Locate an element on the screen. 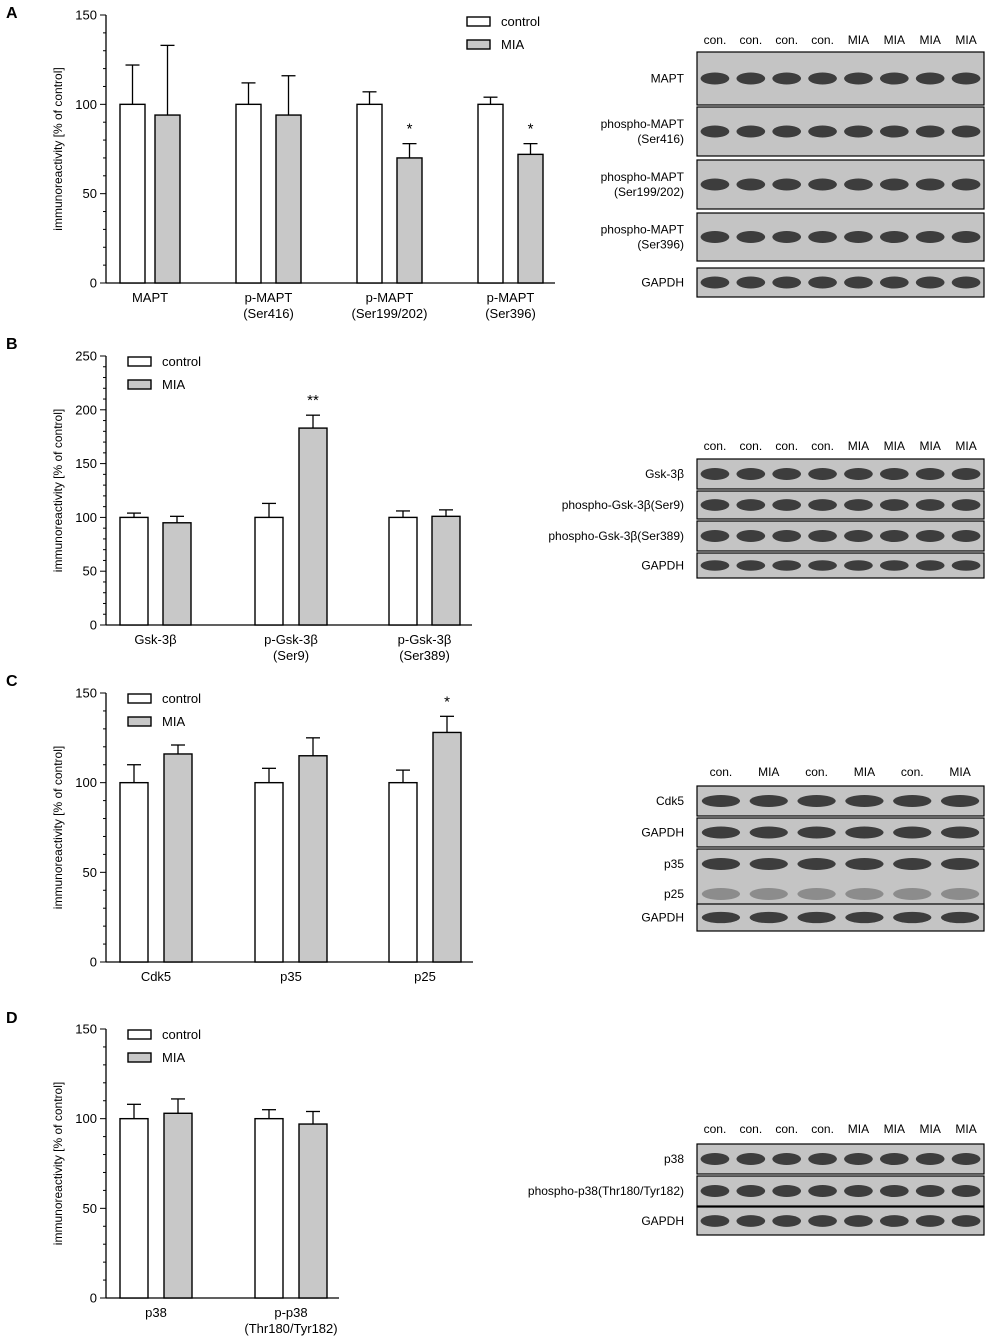 The width and height of the screenshot is (986, 1339). y-tick-label: 150 is located at coordinates (86, 693).